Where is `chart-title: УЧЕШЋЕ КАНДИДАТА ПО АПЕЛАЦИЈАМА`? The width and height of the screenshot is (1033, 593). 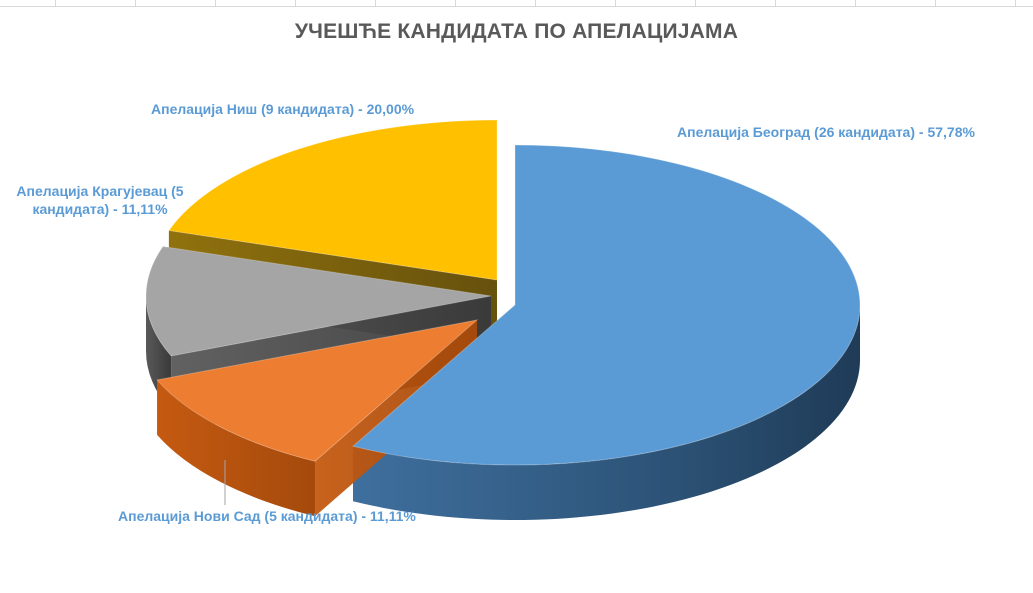
chart-title: УЧЕШЋЕ КАНДИДАТА ПО АПЕЛАЦИЈАМА is located at coordinates (516, 31).